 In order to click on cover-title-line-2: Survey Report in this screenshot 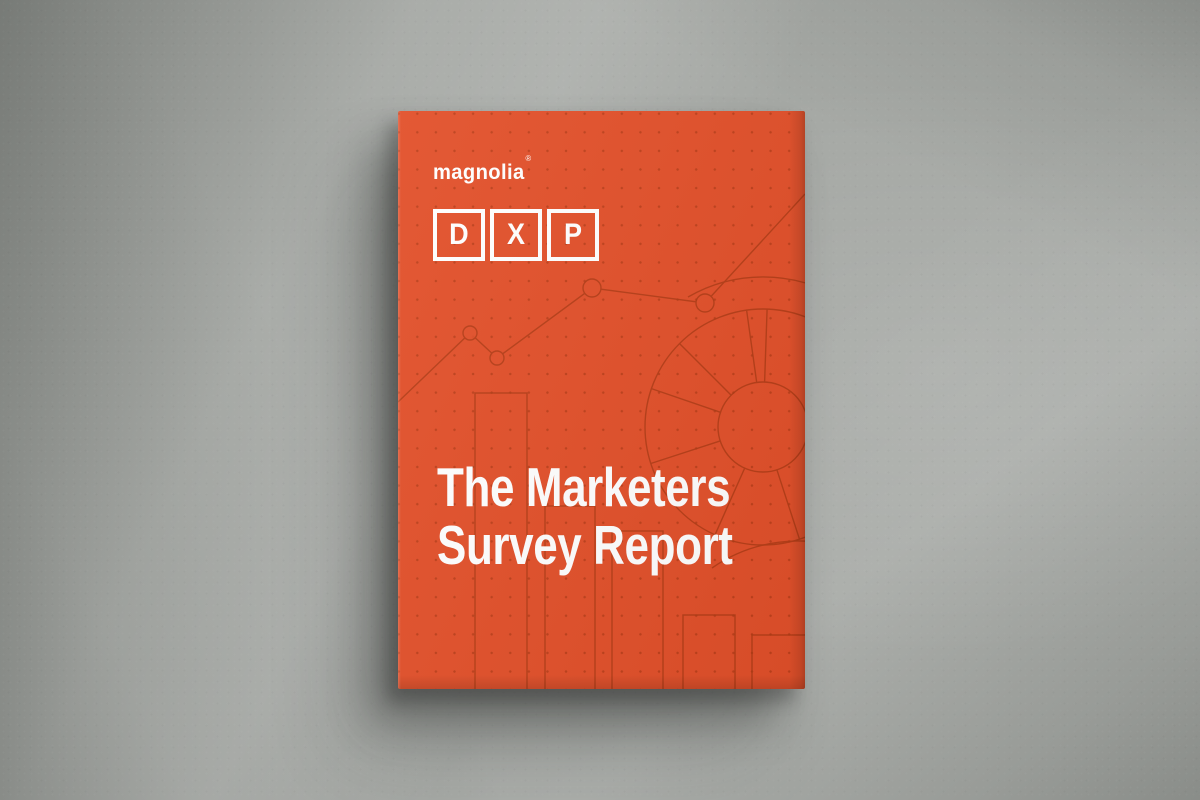, I will do `click(585, 545)`.